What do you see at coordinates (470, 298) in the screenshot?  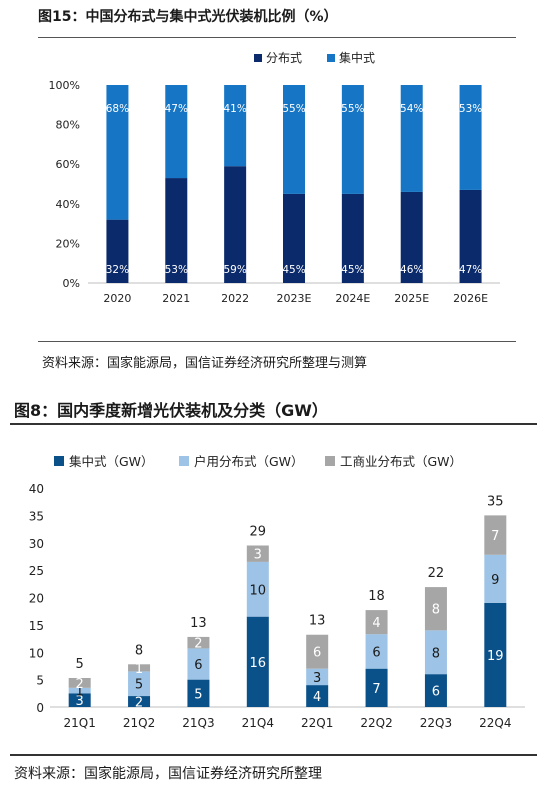 I see `x-tick-label: 2026E` at bounding box center [470, 298].